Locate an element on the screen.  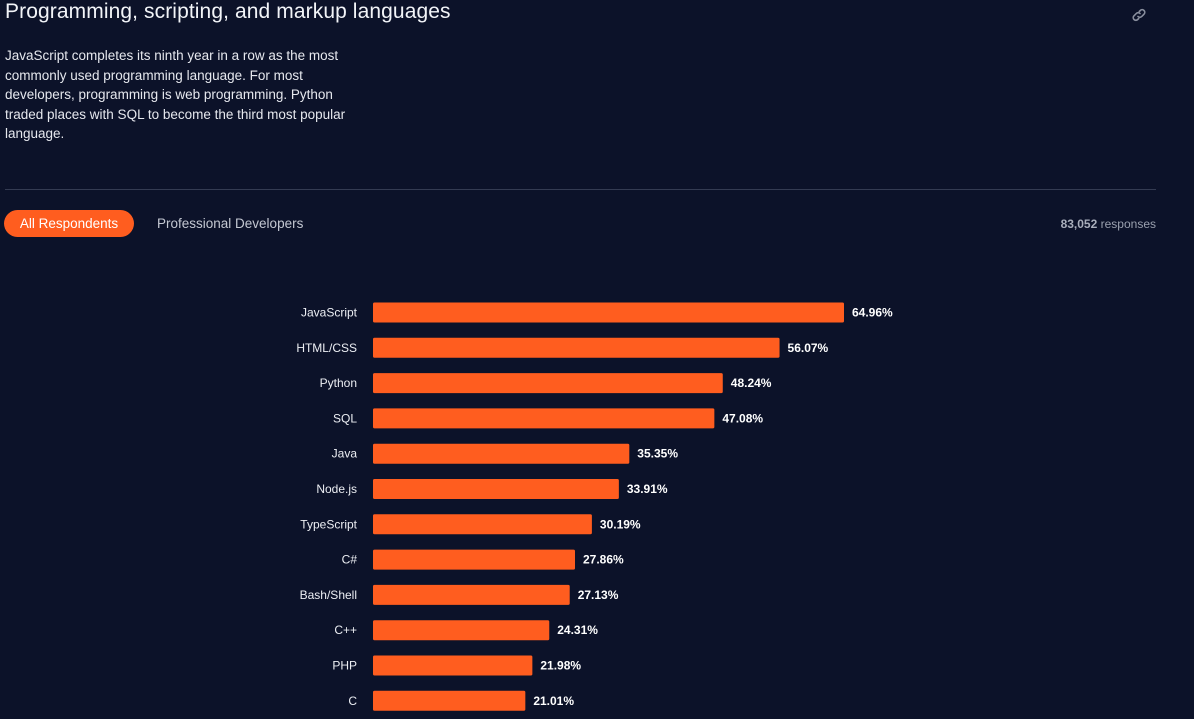
category-label: TypeScript is located at coordinates (328, 524).